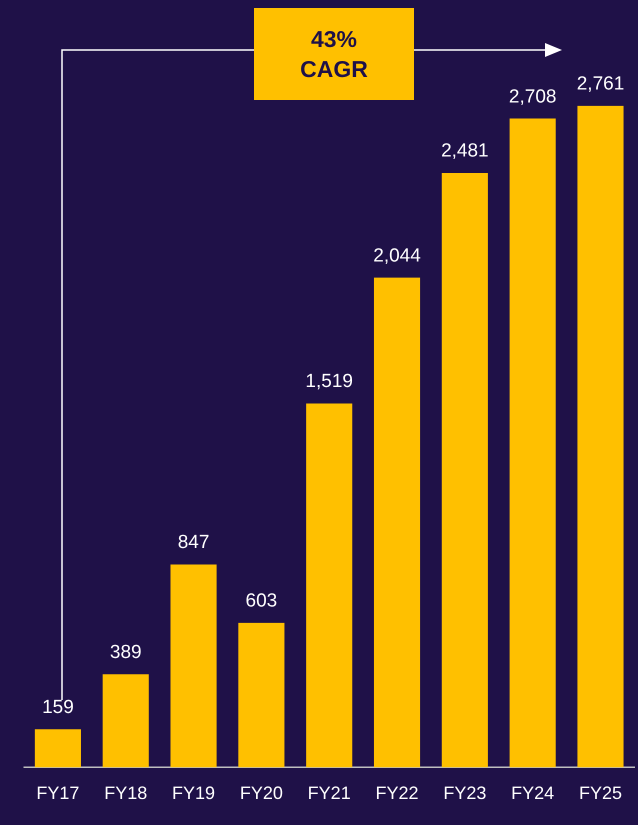 This screenshot has height=825, width=638. Describe the element at coordinates (126, 652) in the screenshot. I see `data-label: 389` at that location.